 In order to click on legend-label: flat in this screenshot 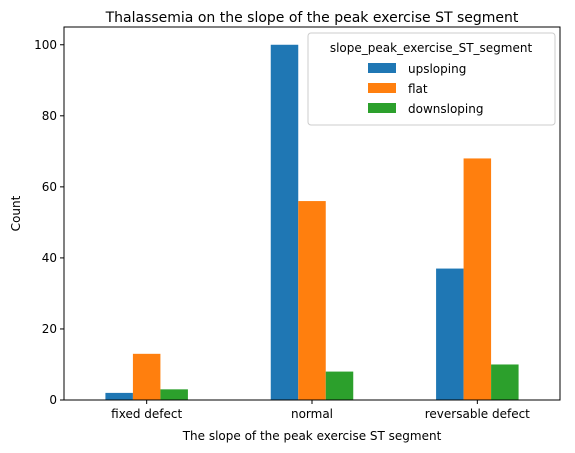, I will do `click(418, 89)`.